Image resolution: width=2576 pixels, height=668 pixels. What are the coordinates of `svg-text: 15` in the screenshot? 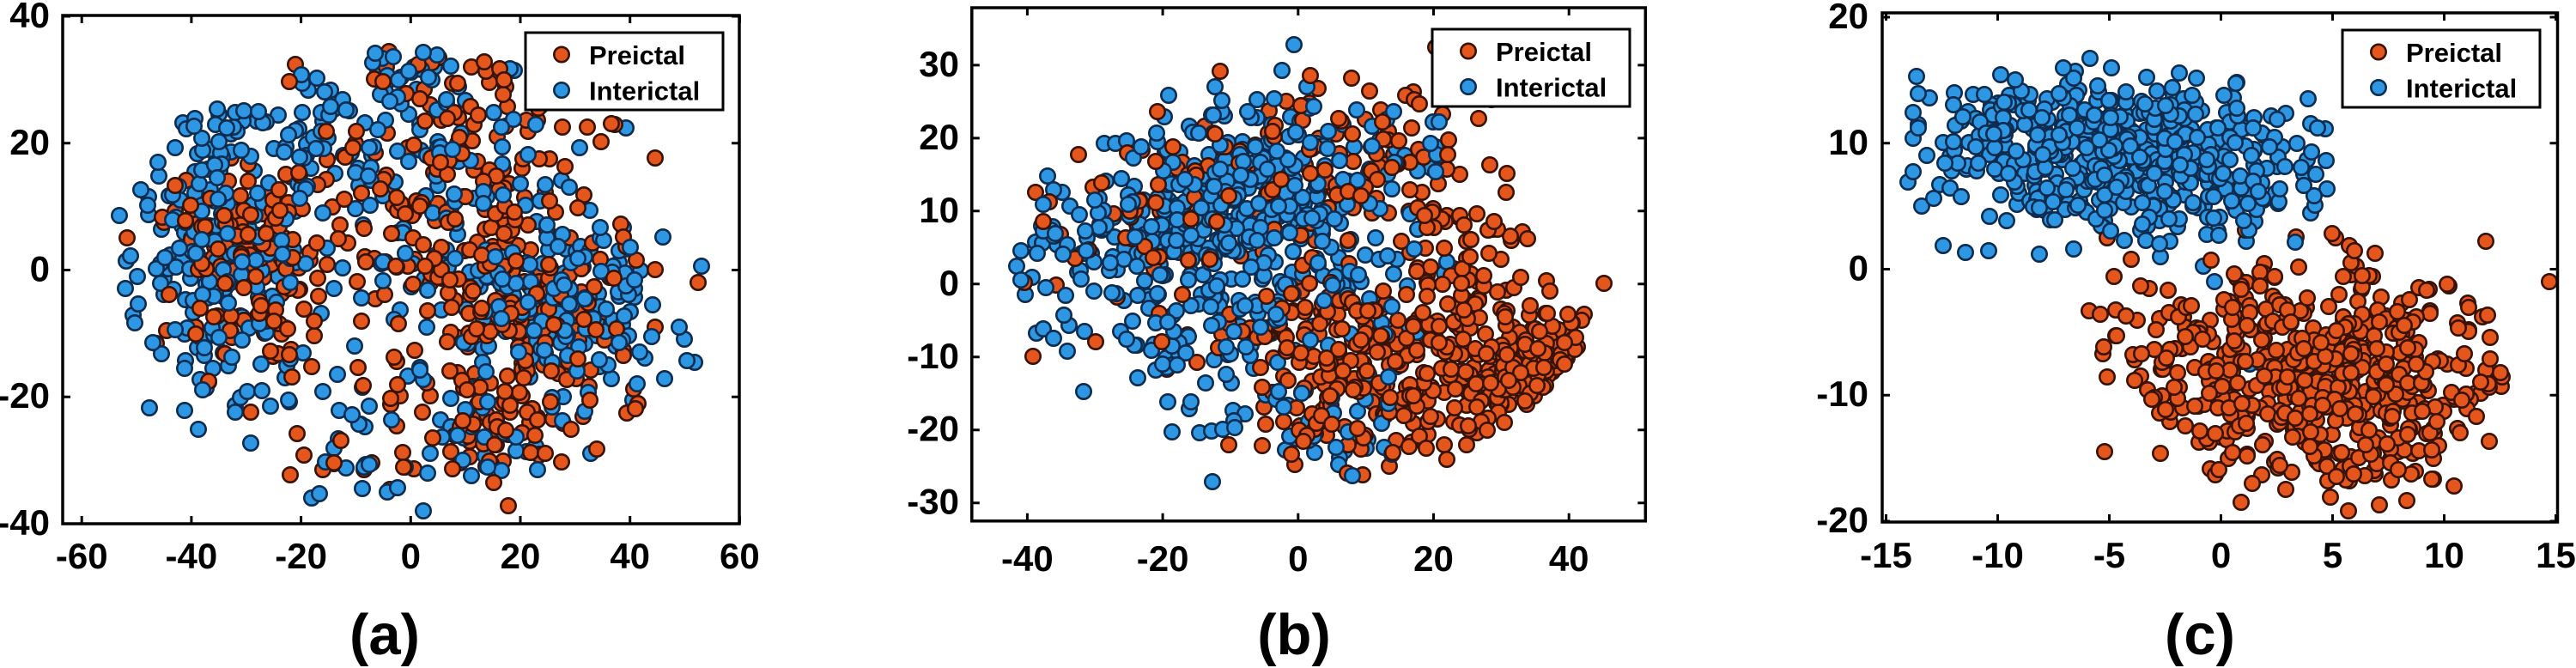 It's located at (2556, 555).